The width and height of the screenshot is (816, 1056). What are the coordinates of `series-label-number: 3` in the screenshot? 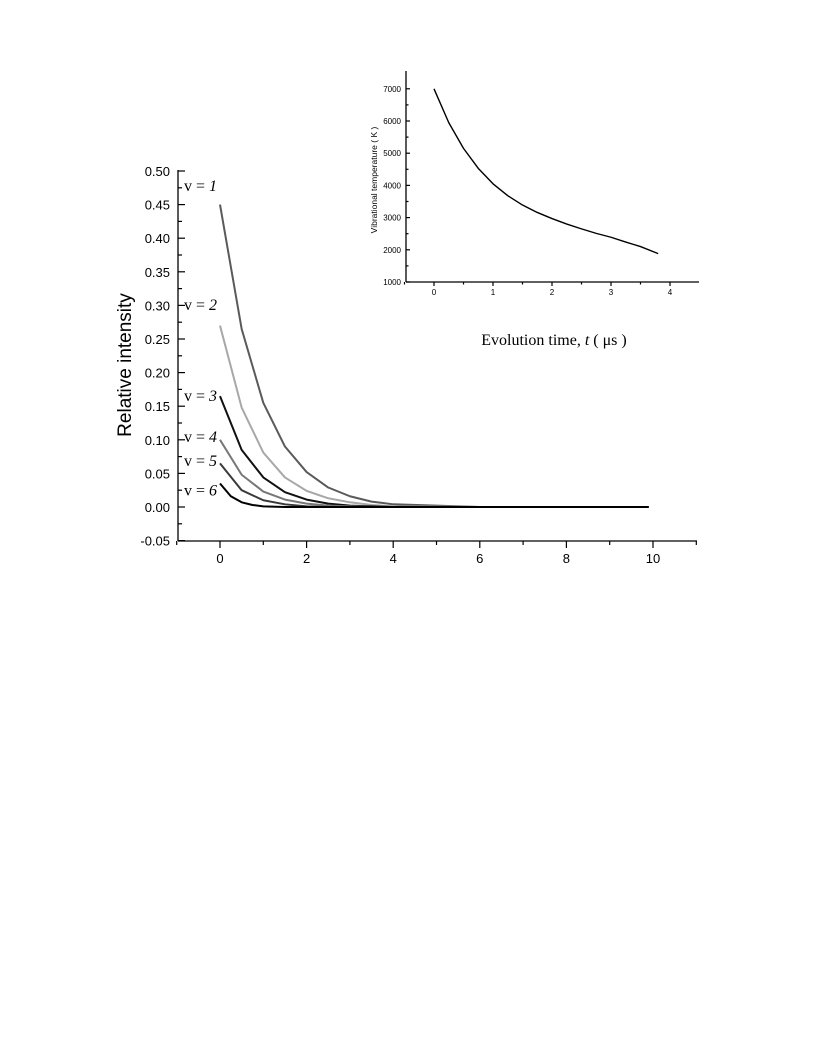 It's located at (212, 396).